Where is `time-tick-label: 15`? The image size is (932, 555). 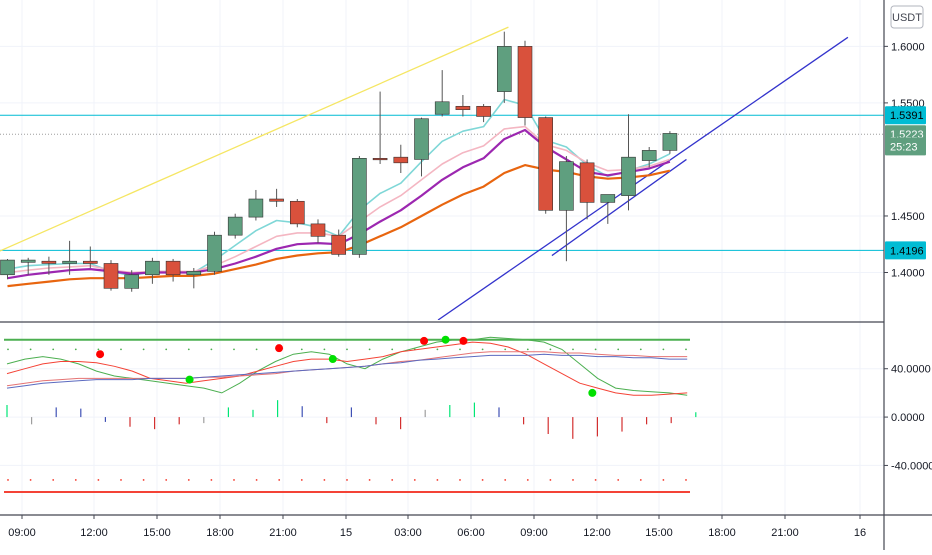
time-tick-label: 15 is located at coordinates (346, 533).